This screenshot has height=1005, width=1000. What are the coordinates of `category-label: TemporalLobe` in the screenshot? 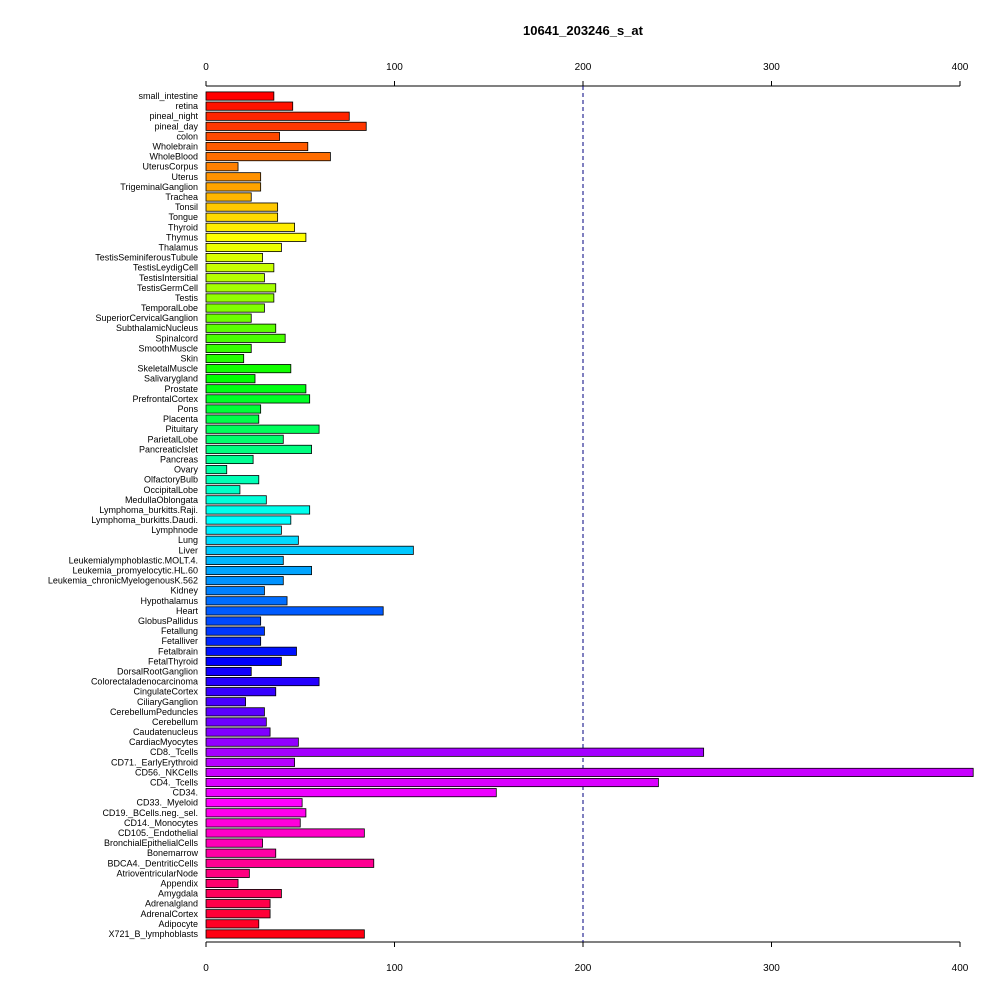 It's located at (169, 308).